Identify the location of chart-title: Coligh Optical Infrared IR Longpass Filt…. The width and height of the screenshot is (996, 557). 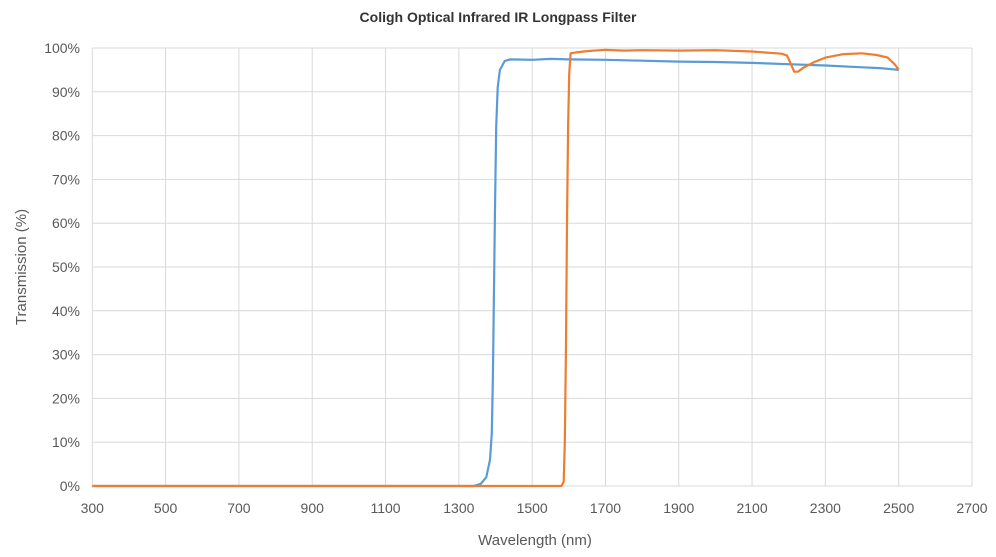
(498, 17).